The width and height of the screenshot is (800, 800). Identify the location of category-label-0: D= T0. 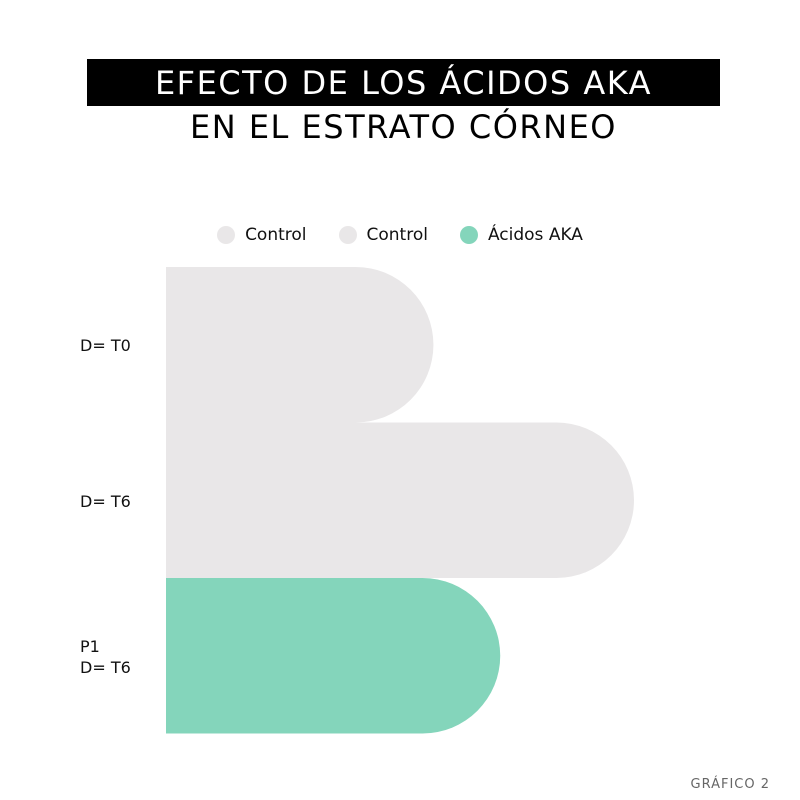
(105, 346).